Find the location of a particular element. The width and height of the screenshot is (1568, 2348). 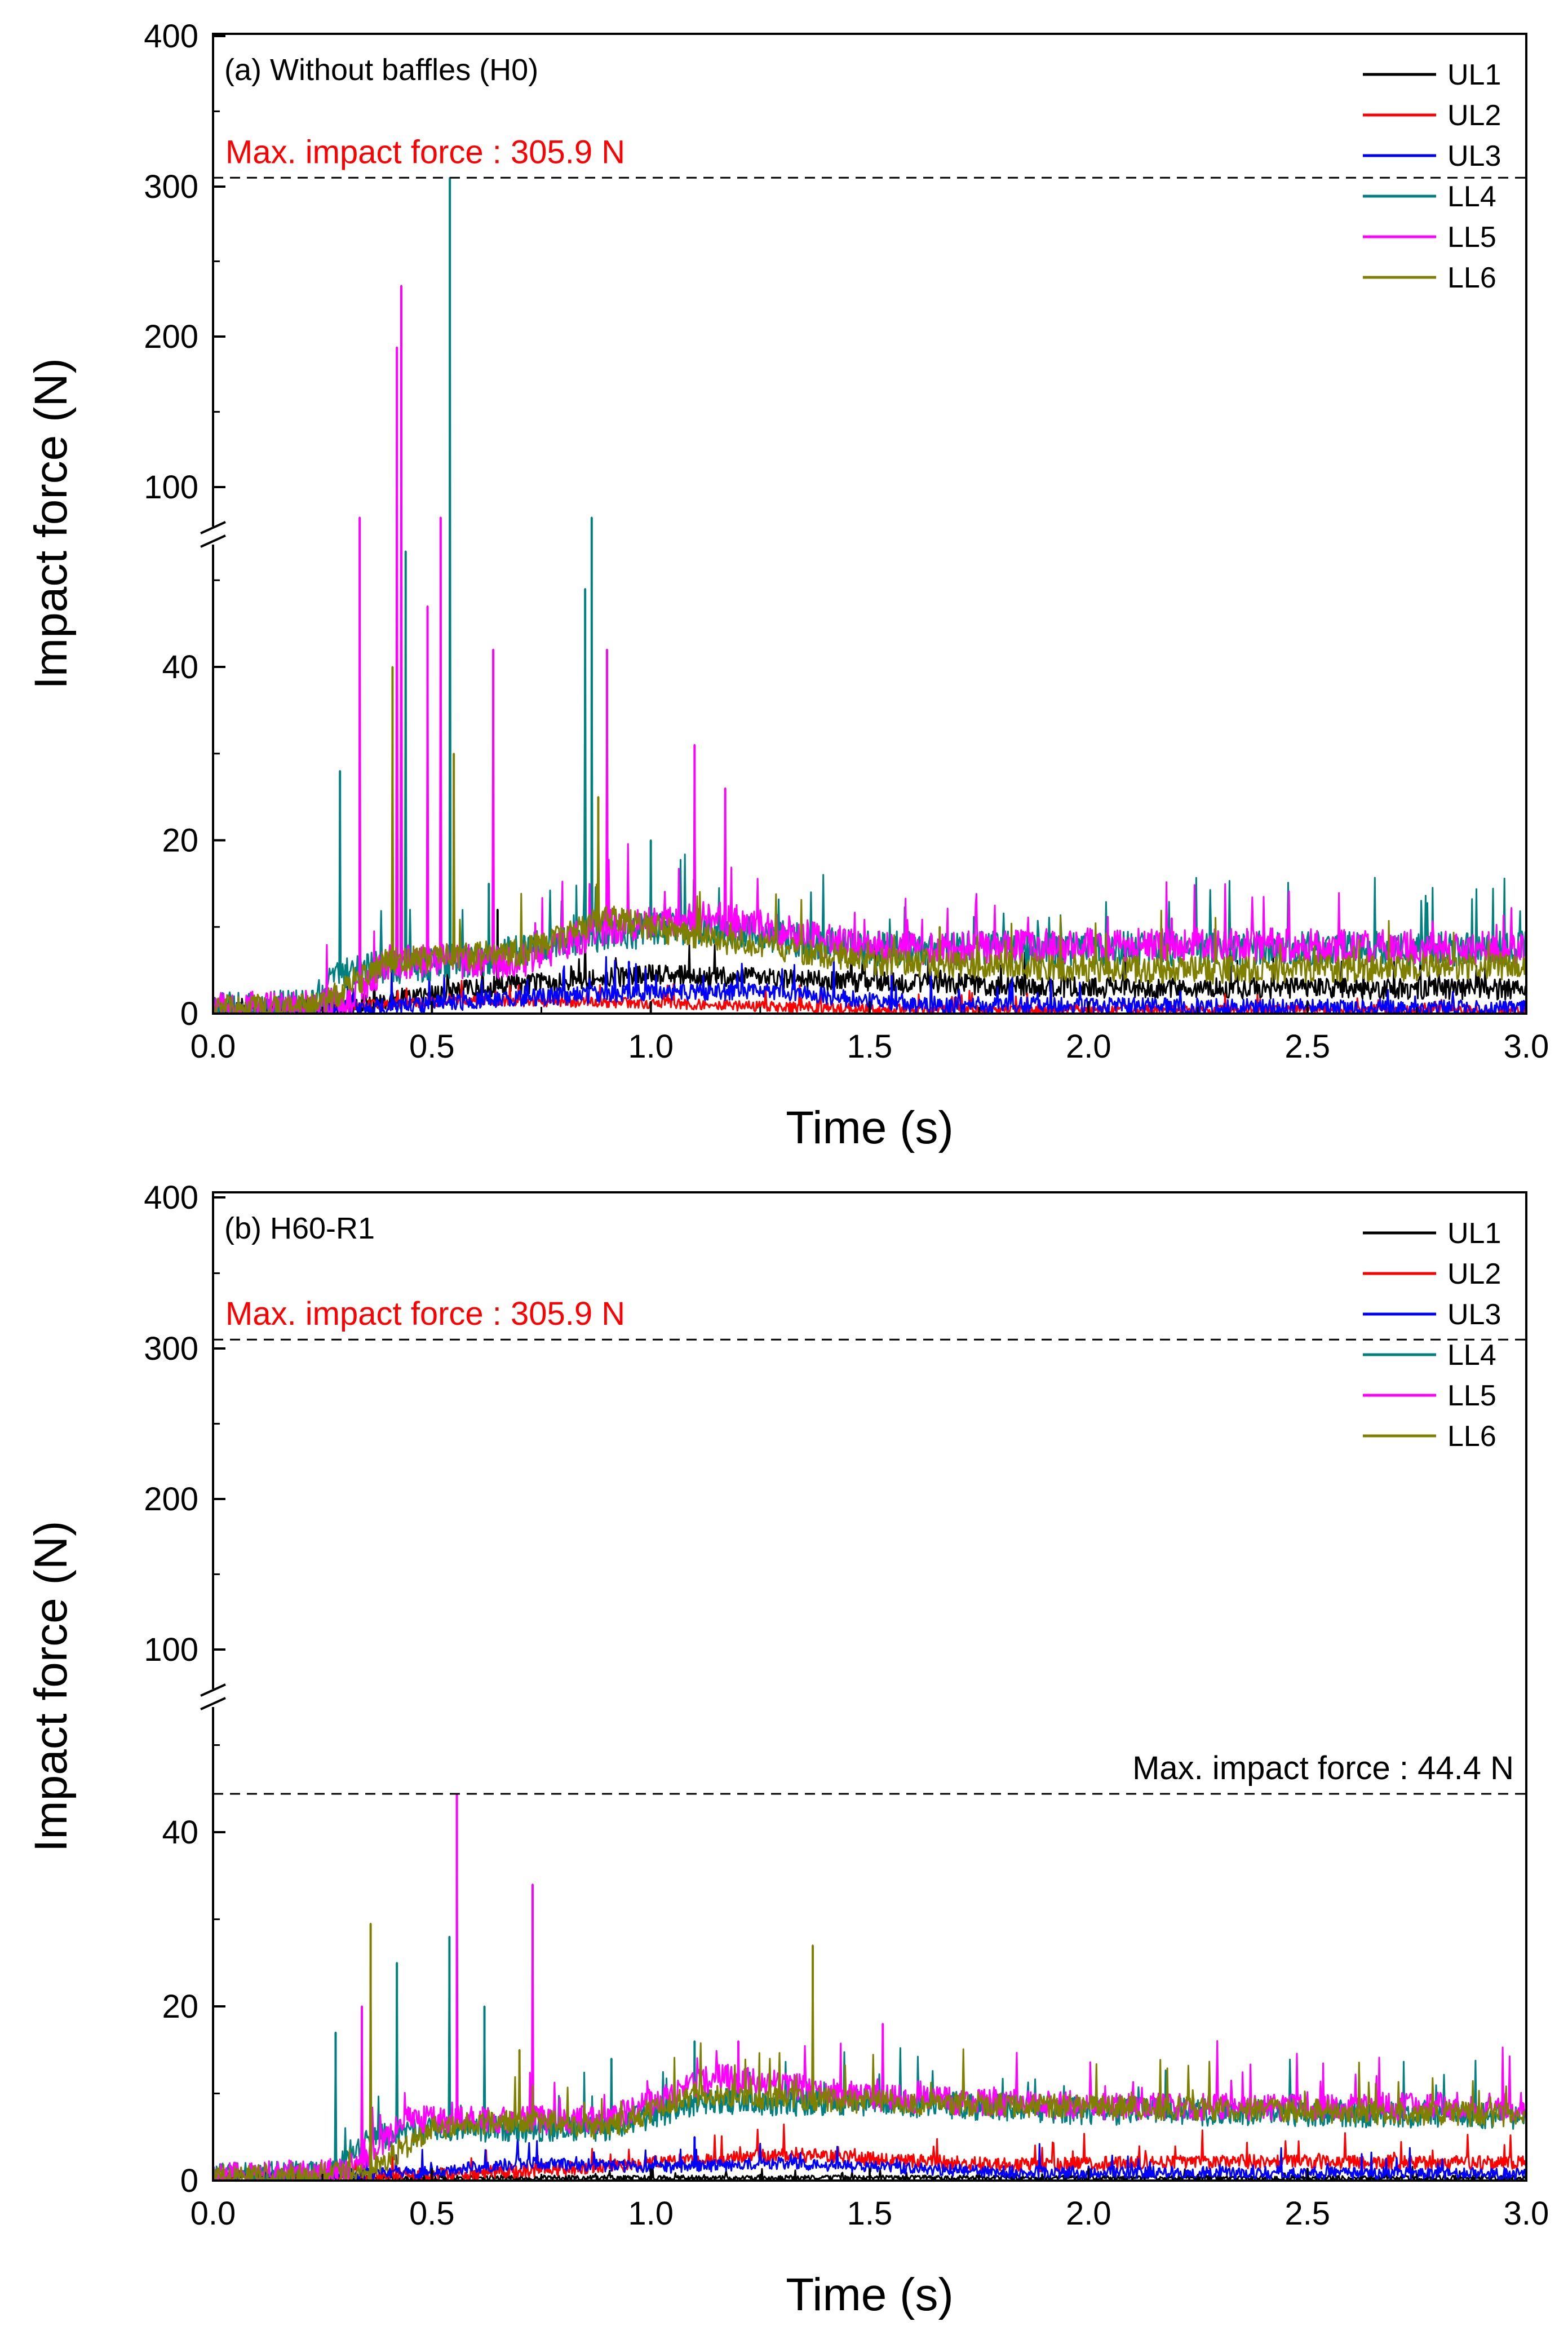

panel-label: (a) Without baffles (H0) is located at coordinates (381, 70).